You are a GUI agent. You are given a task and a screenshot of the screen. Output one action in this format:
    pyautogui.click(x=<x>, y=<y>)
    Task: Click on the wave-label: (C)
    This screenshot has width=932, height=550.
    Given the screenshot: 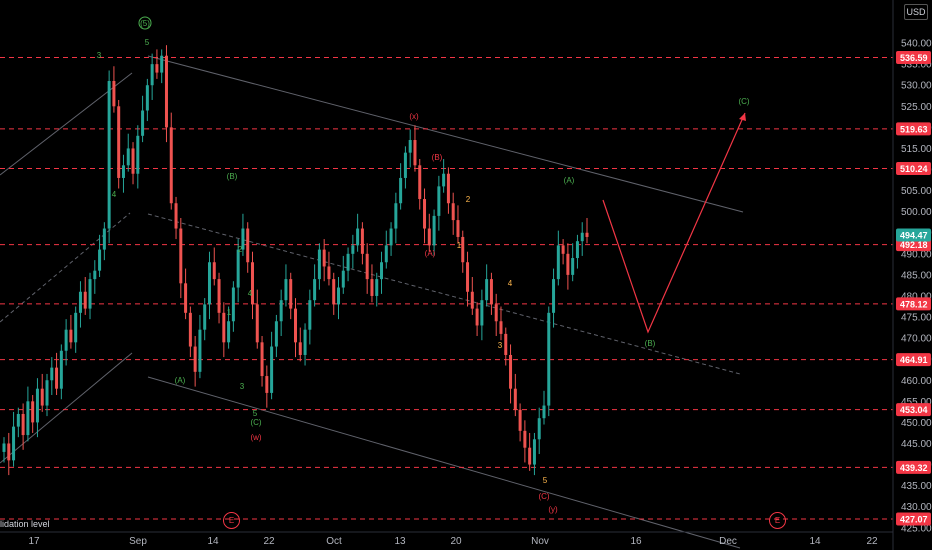 What is the action you would take?
    pyautogui.click(x=543, y=496)
    